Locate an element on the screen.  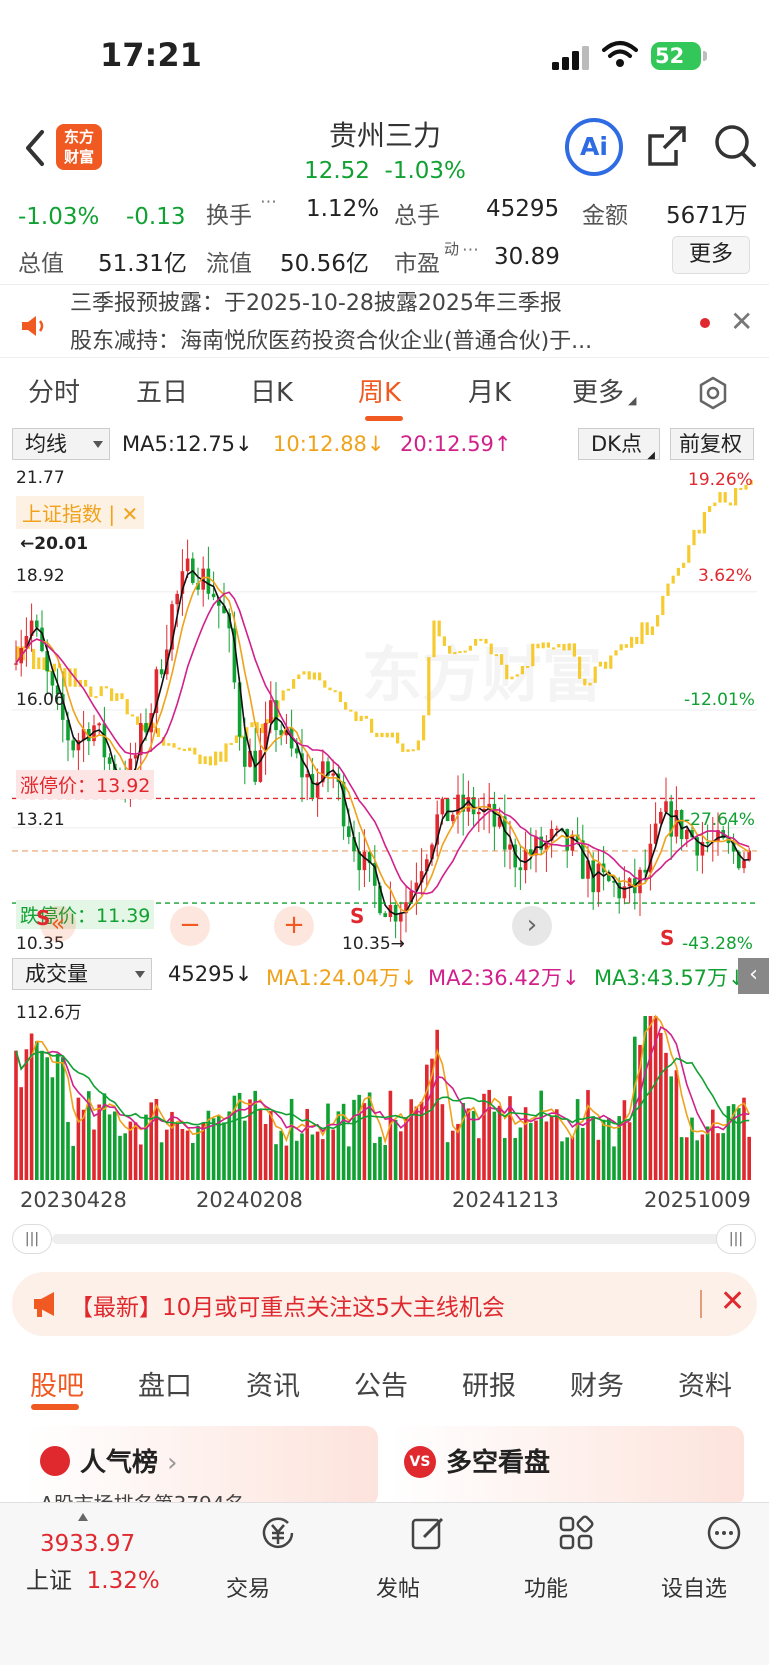
functions-button: 功能 is located at coordinates (546, 1558).